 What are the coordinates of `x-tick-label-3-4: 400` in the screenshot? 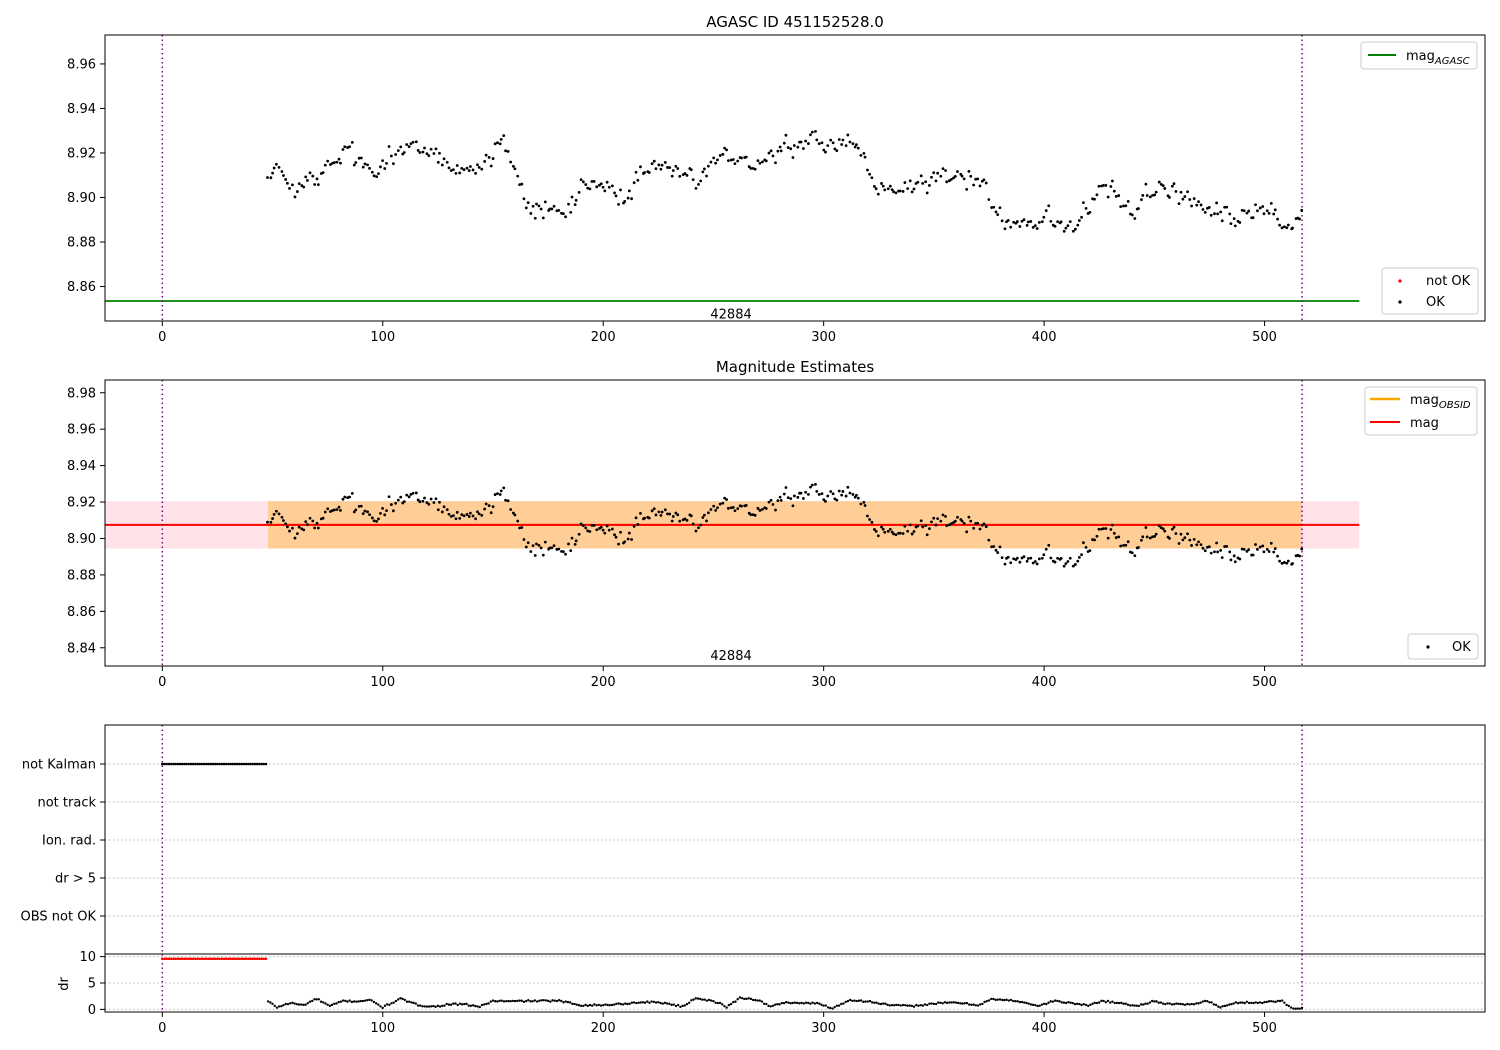 It's located at (1044, 1028).